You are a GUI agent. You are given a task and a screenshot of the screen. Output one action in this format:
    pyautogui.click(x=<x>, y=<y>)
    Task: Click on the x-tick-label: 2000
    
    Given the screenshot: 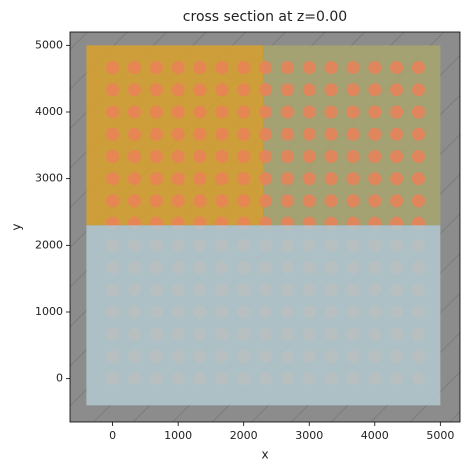 What is the action you would take?
    pyautogui.click(x=244, y=435)
    